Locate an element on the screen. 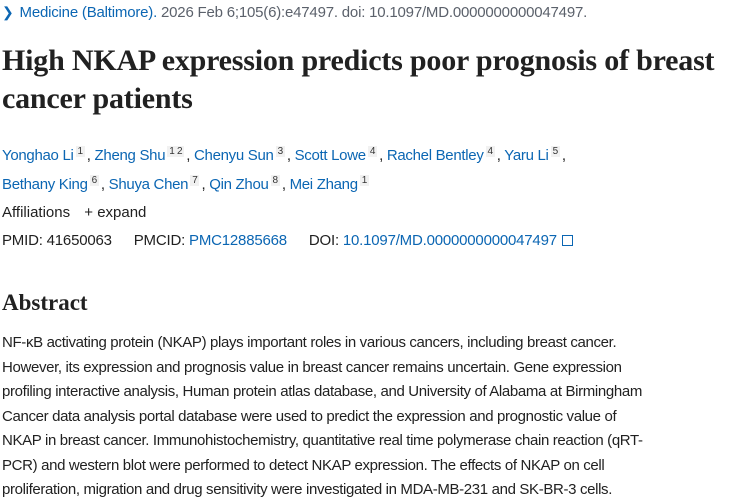  author-link: Zheng Shu is located at coordinates (130, 155).